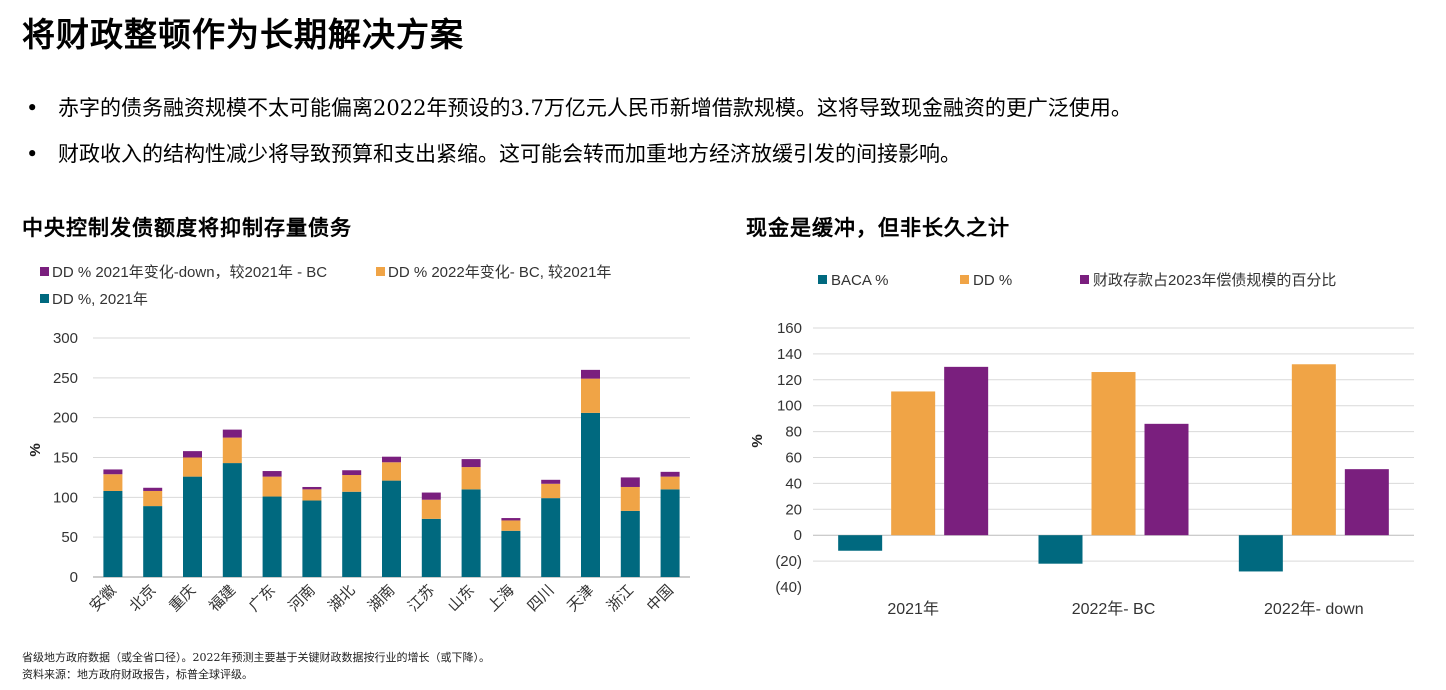  What do you see at coordinates (860, 280) in the screenshot?
I see `legend-label: BACA %` at bounding box center [860, 280].